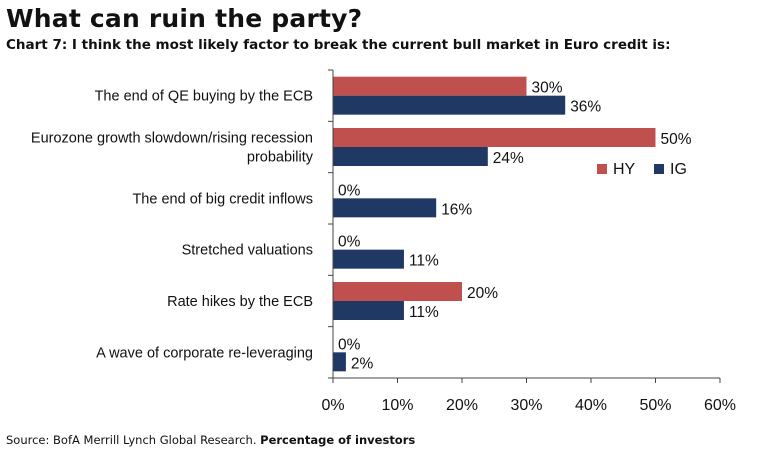 The image size is (774, 458). Describe the element at coordinates (720, 405) in the screenshot. I see `x-tick-label: 60%` at that location.